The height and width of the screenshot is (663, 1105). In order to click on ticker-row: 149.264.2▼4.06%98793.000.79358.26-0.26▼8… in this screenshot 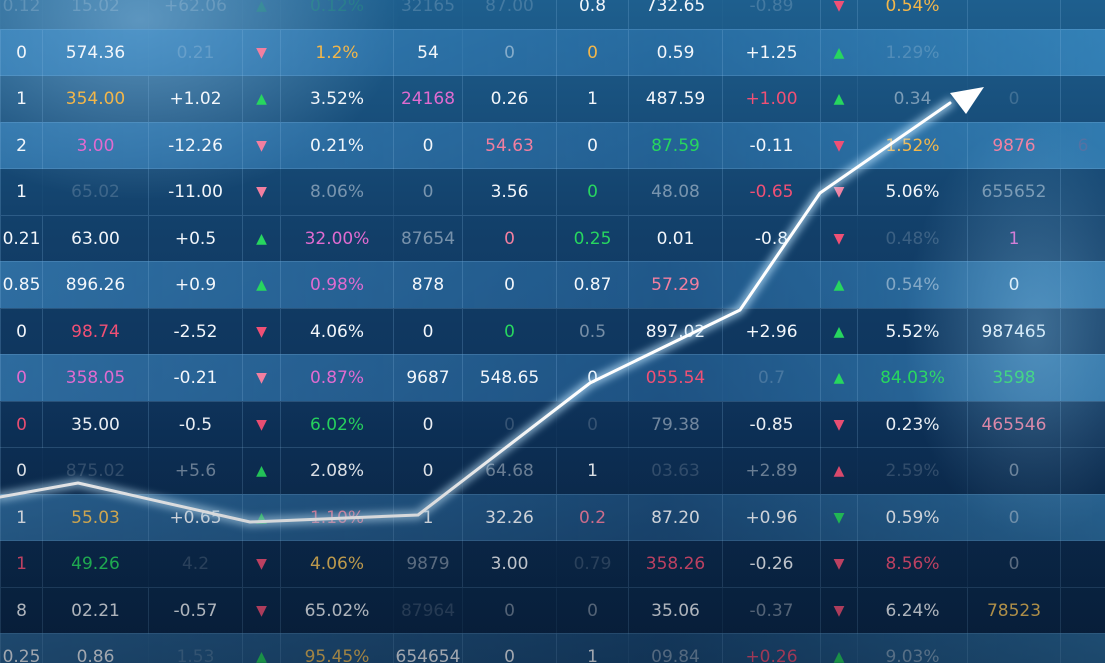, I will do `click(552, 563)`.